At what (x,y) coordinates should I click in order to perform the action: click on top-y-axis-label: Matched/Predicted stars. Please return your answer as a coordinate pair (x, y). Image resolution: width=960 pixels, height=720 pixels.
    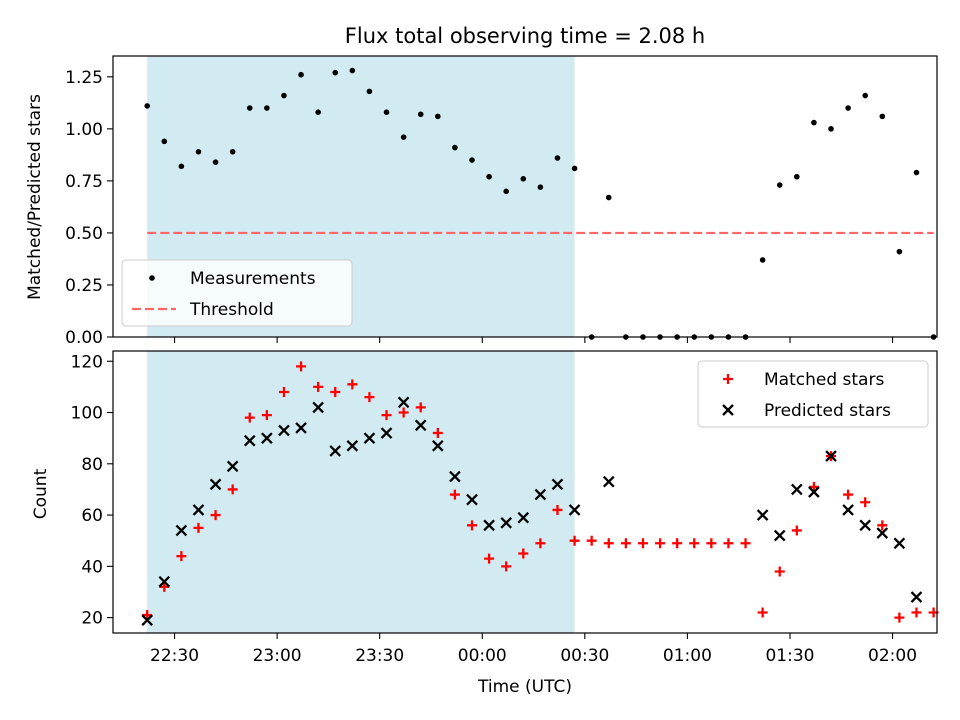
    Looking at the image, I should click on (35, 197).